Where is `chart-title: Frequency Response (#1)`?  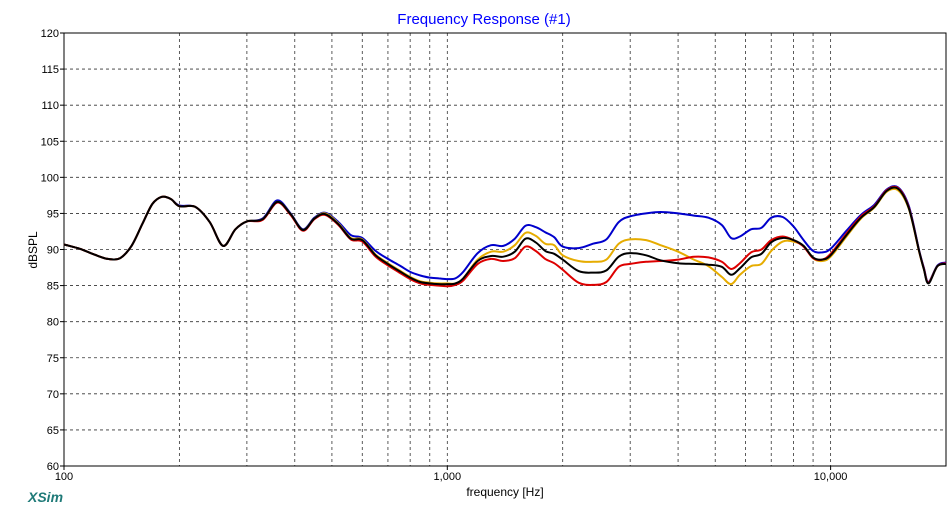 chart-title: Frequency Response (#1) is located at coordinates (483, 19).